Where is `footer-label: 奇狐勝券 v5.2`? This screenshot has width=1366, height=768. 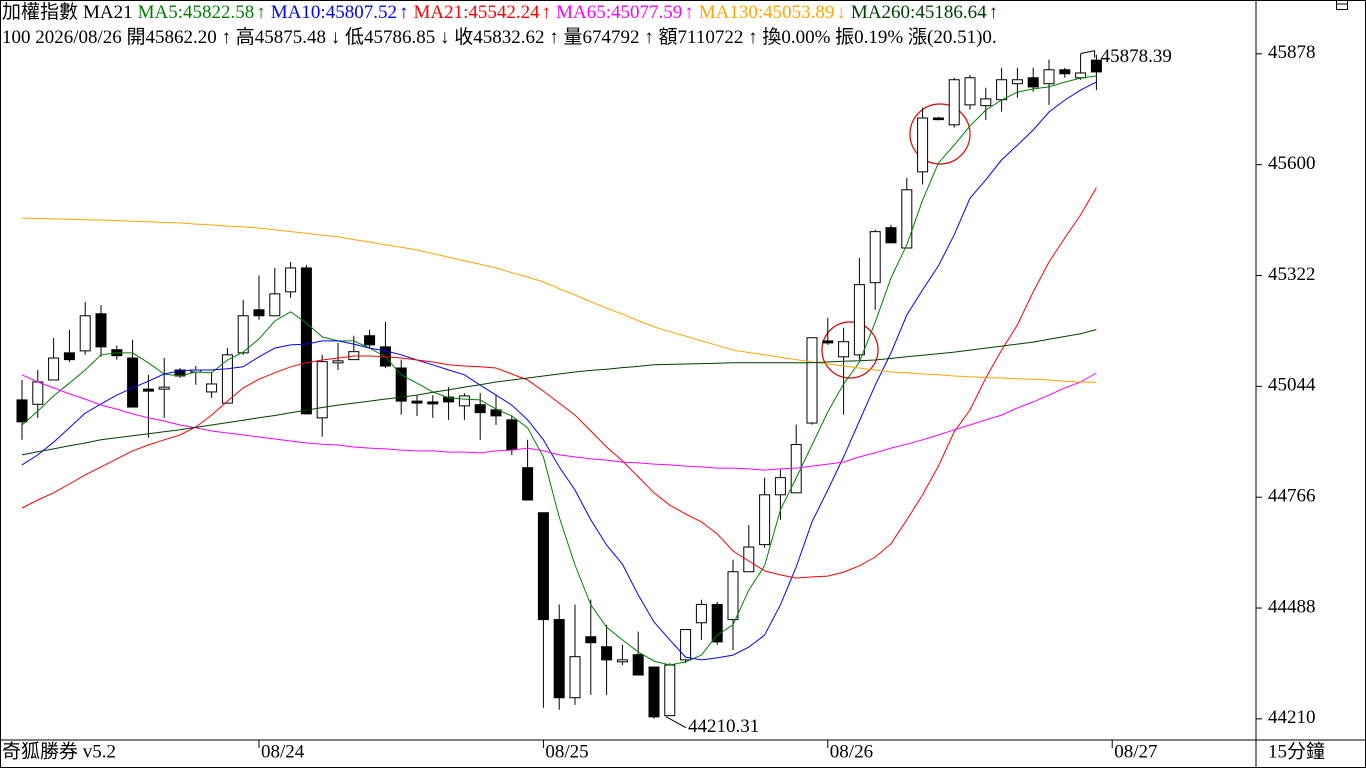 footer-label: 奇狐勝券 v5.2 is located at coordinates (59, 751).